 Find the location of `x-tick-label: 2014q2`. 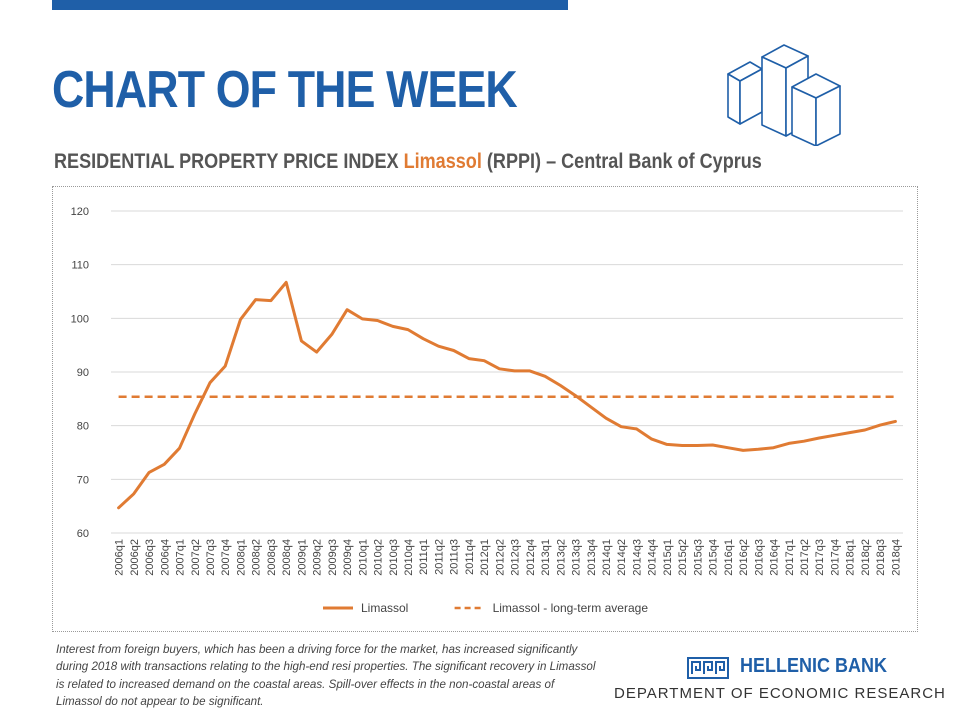

x-tick-label: 2014q2 is located at coordinates (622, 557).